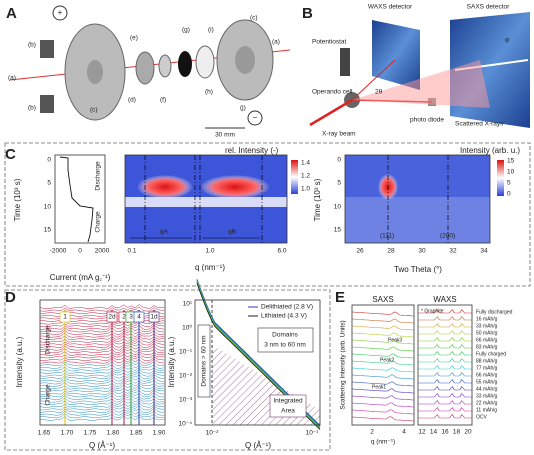 The image size is (534, 455). I want to click on x-tick-label: 12, so click(422, 432).